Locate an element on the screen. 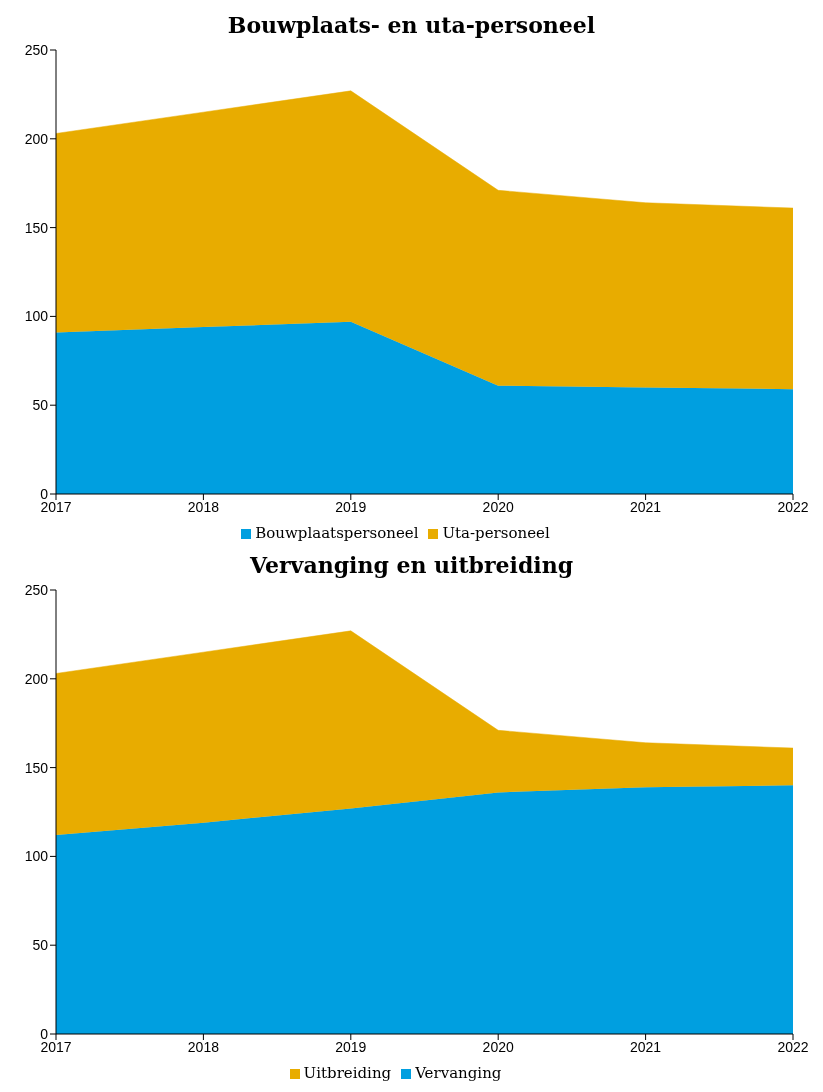 Image resolution: width=823 pixels, height=1092 pixels. legend-label: Vervanging is located at coordinates (458, 1073).